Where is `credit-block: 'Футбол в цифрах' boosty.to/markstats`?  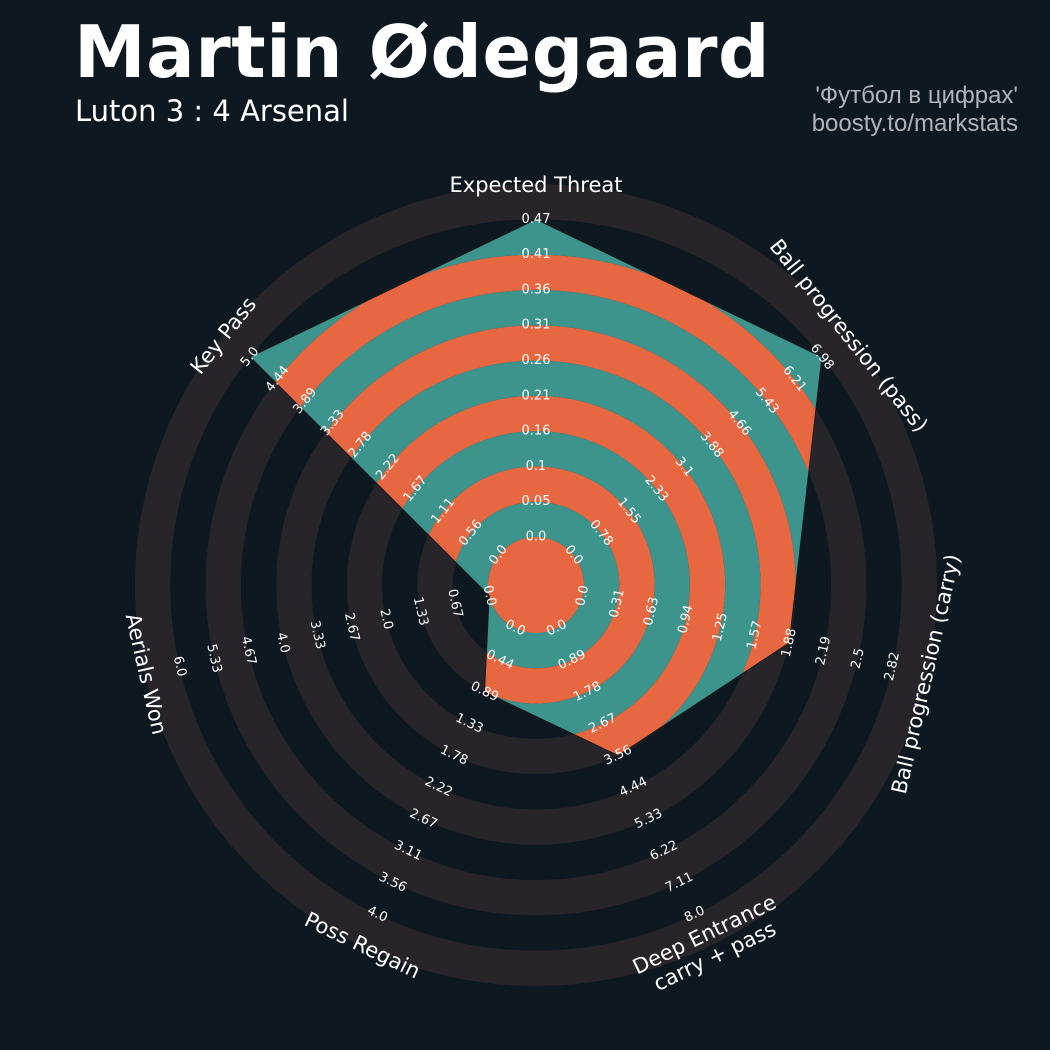
credit-block: 'Футбол в цифрах' boosty.to/markstats is located at coordinates (915, 110).